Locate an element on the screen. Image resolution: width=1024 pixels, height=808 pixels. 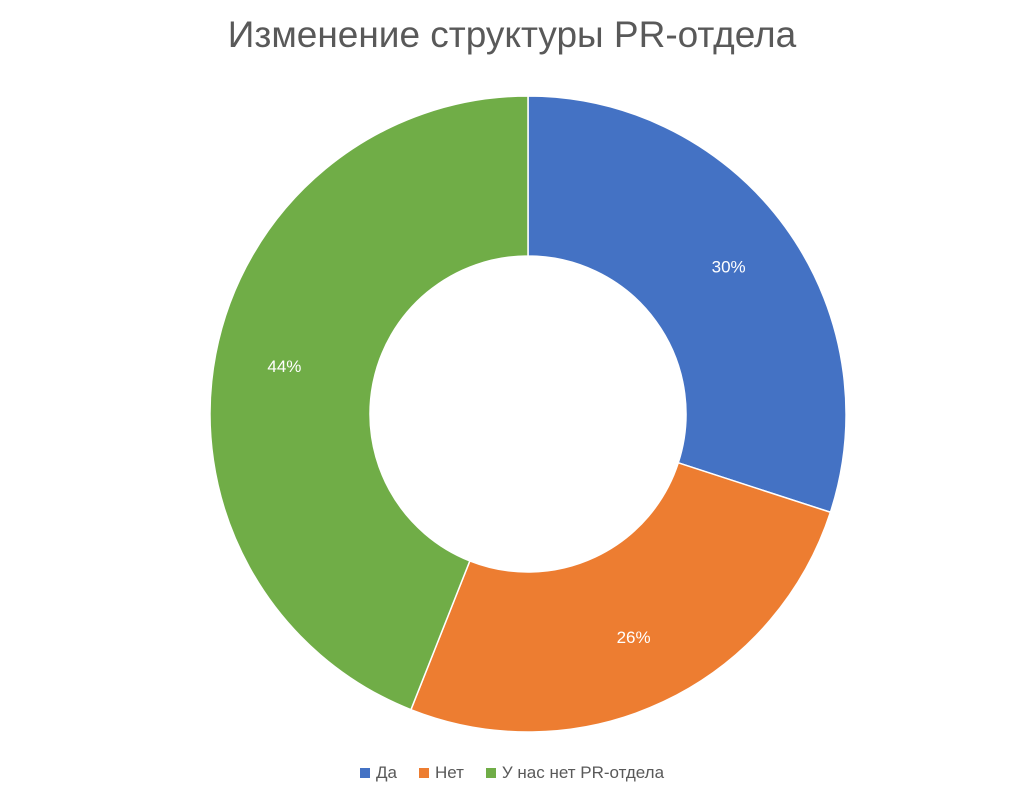
legend-item-no: Нет is located at coordinates (441, 773).